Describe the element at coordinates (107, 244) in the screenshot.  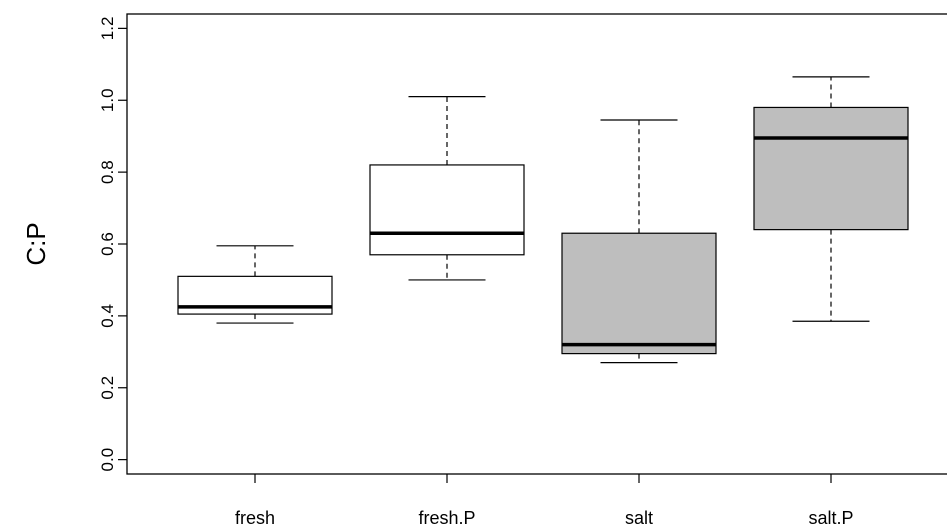
I see `y-tick-label: 0.6` at that location.